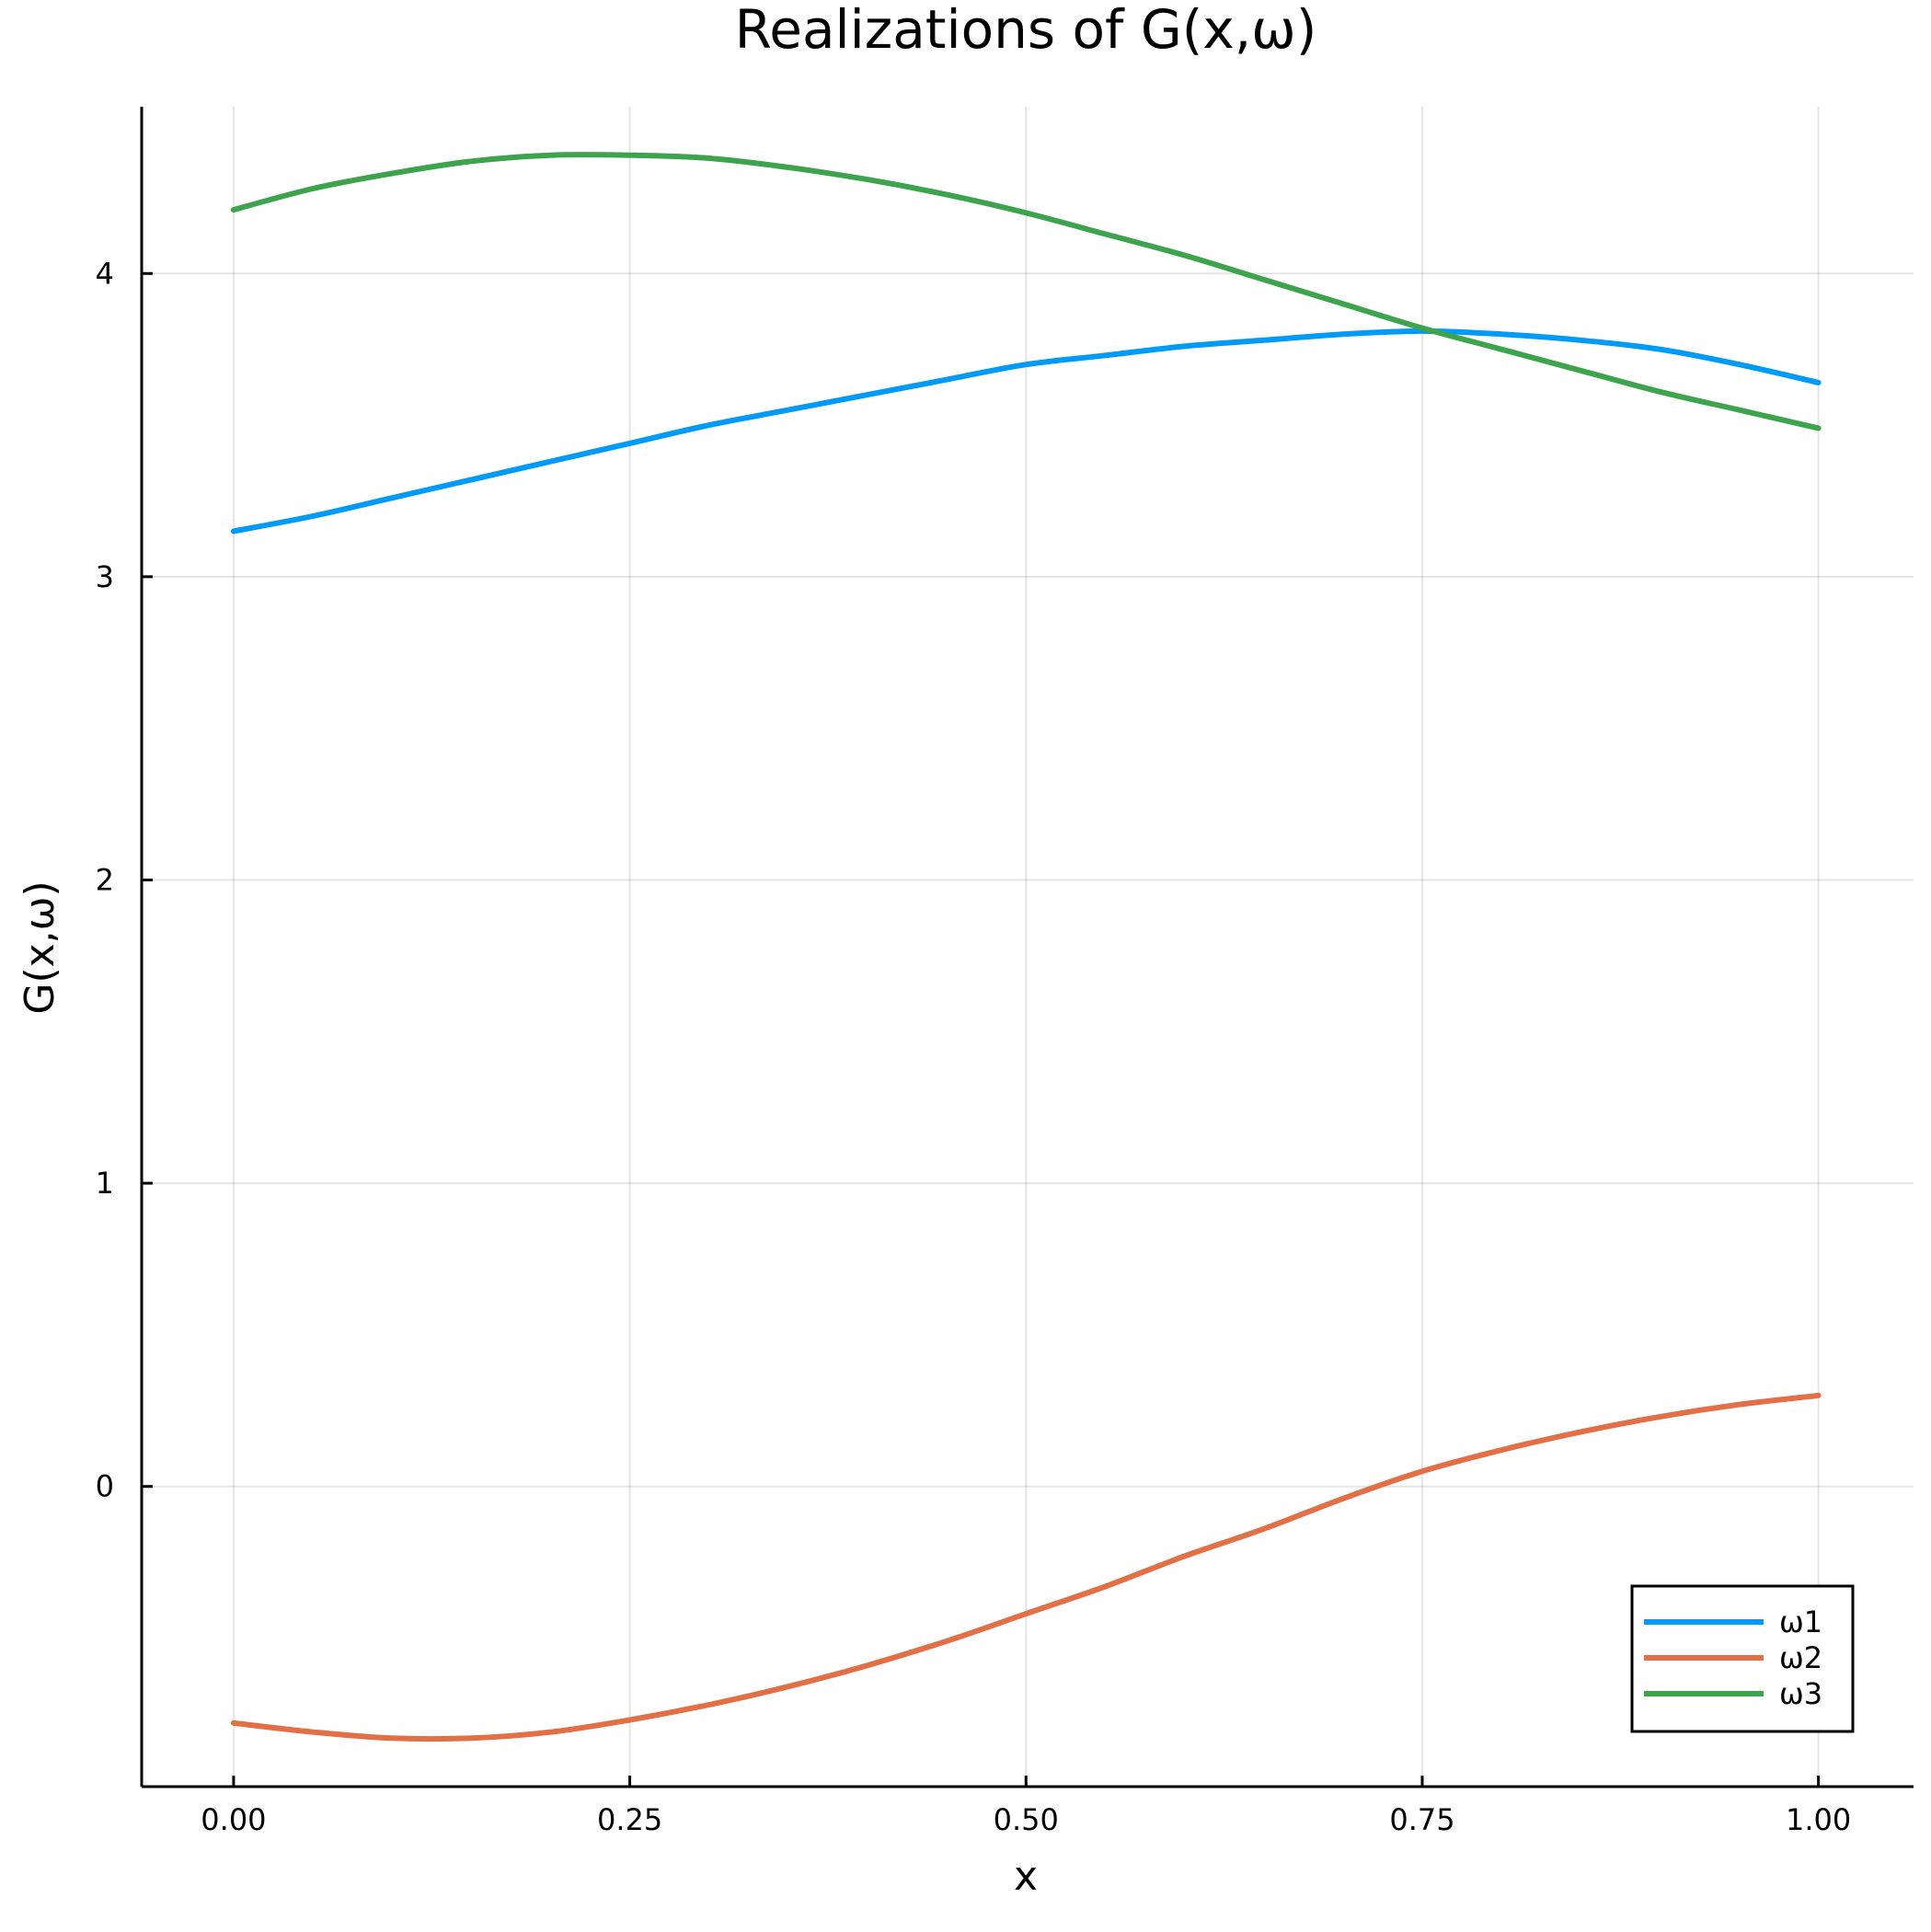 This screenshot has width=1931, height=1932. What do you see at coordinates (105, 1486) in the screenshot?
I see `y-tick-label: 0` at bounding box center [105, 1486].